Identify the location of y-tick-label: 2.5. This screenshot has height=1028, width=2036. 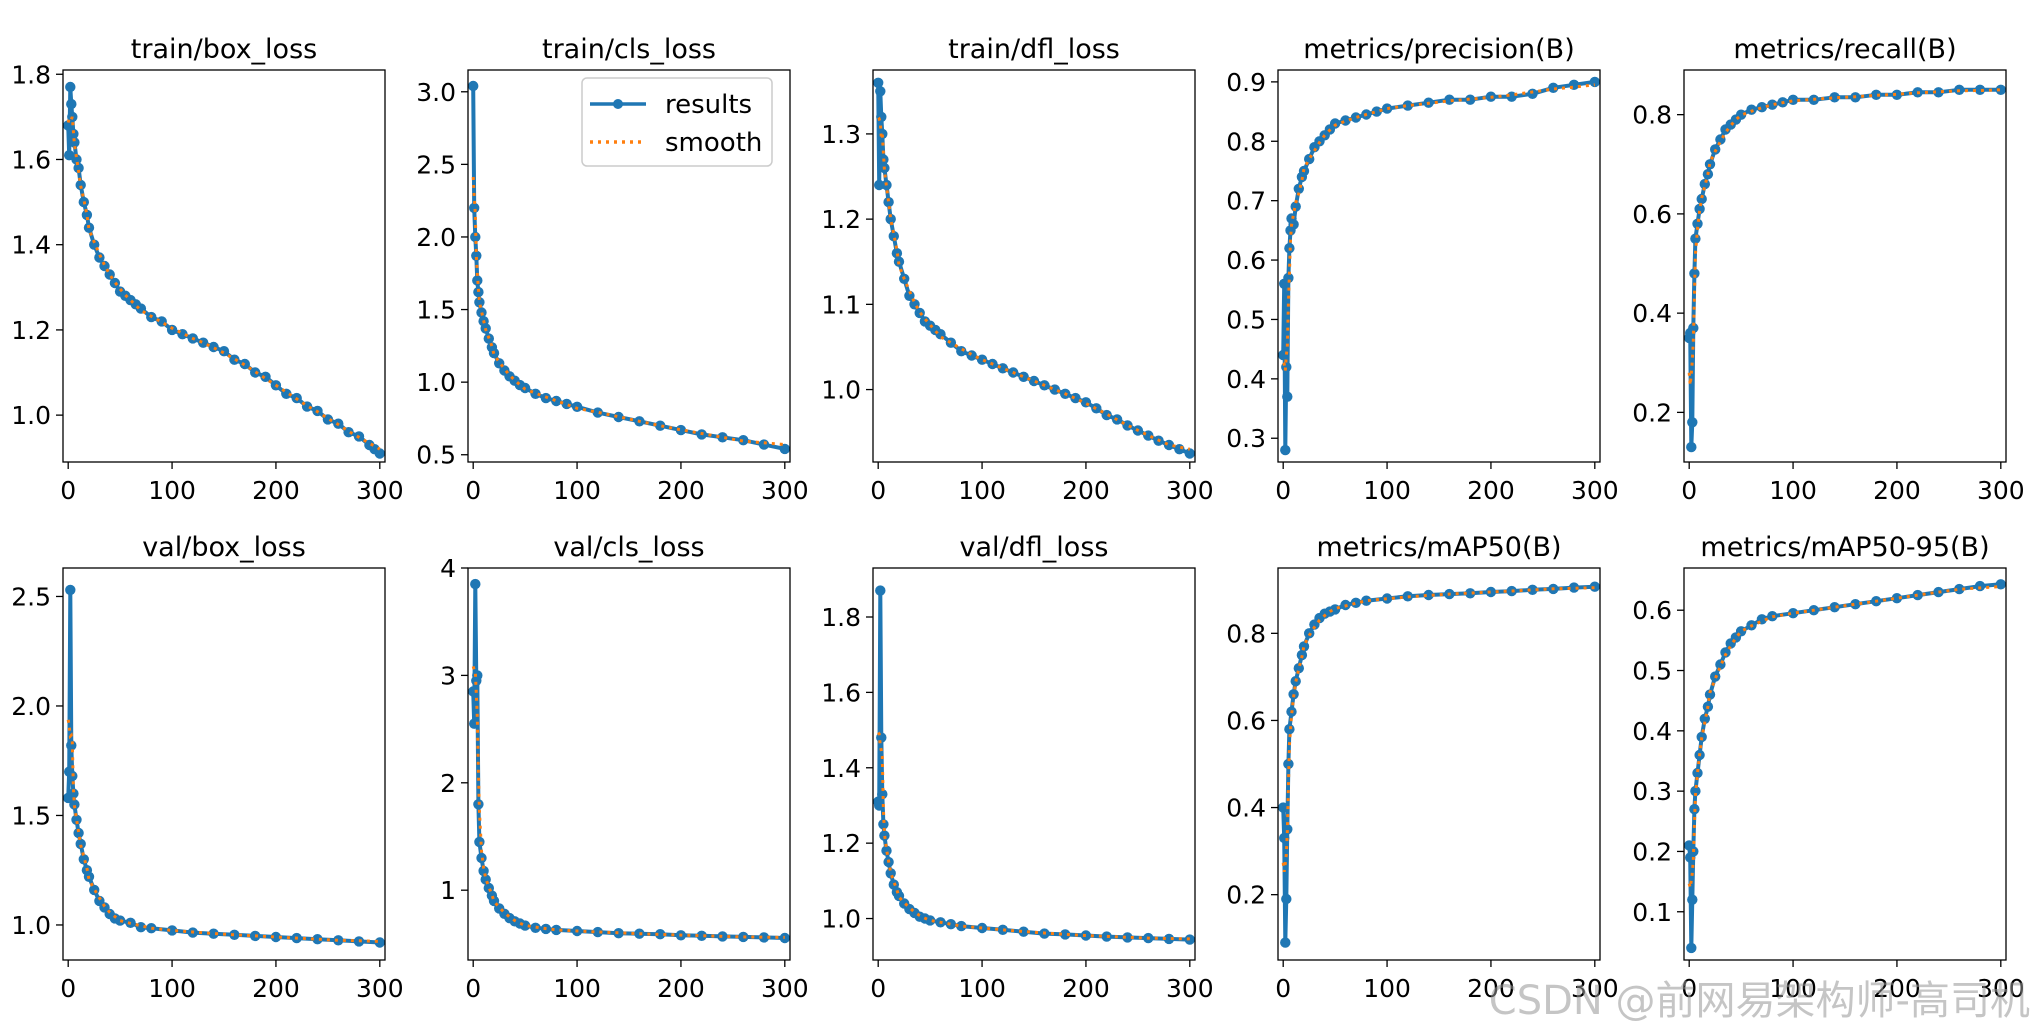
(436, 164).